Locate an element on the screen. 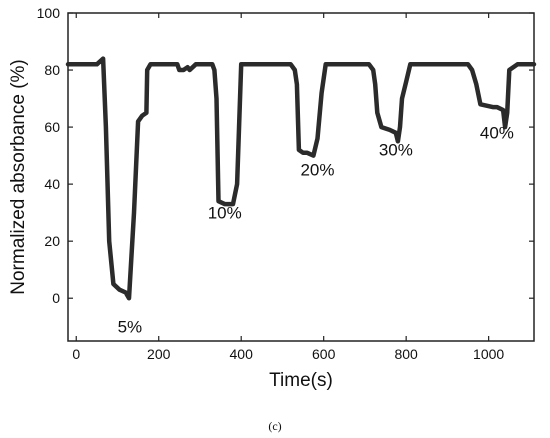 This screenshot has width=550, height=438. concentration-label: 40% is located at coordinates (497, 132).